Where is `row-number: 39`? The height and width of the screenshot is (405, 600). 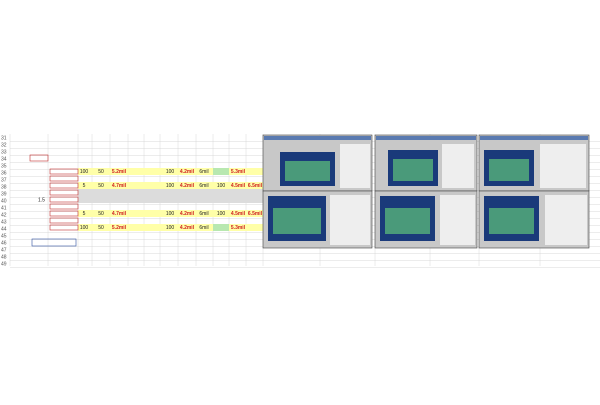
row-number: 39 is located at coordinates (4, 194).